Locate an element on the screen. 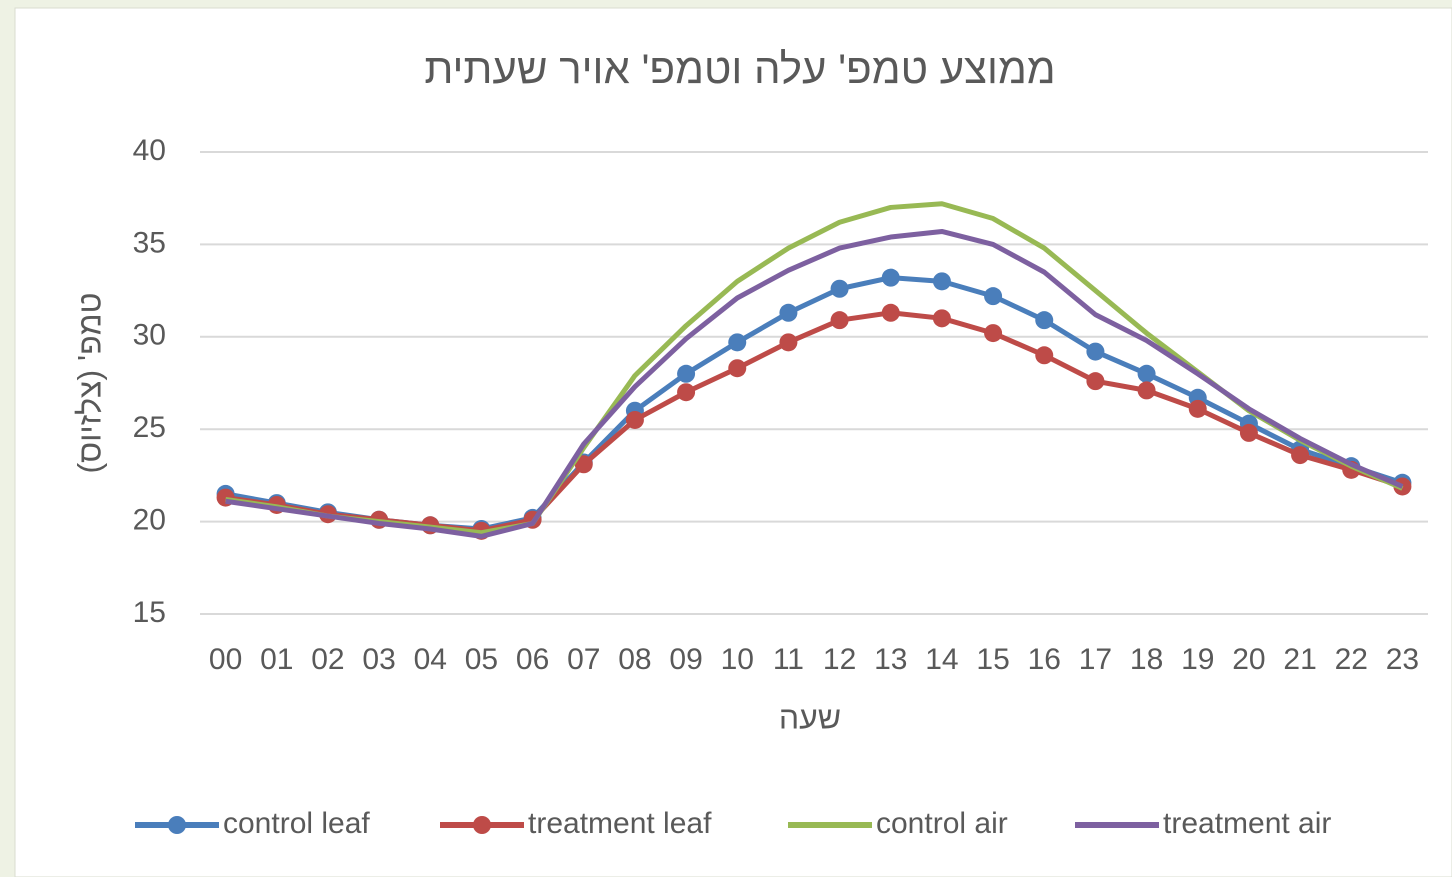 This screenshot has width=1452, height=877. x-tick-label: 18 is located at coordinates (1146, 659).